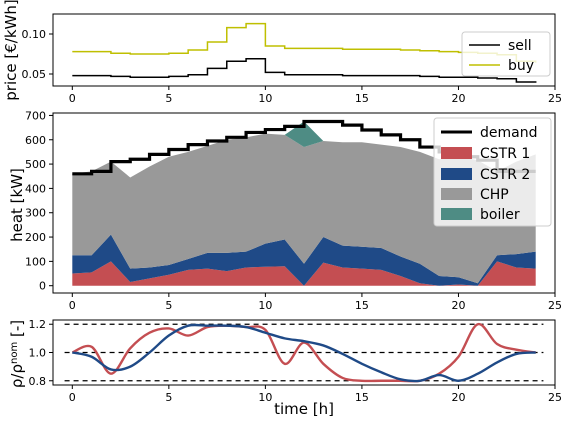  I want to click on heat-xtick-label: 0, so click(72, 305).